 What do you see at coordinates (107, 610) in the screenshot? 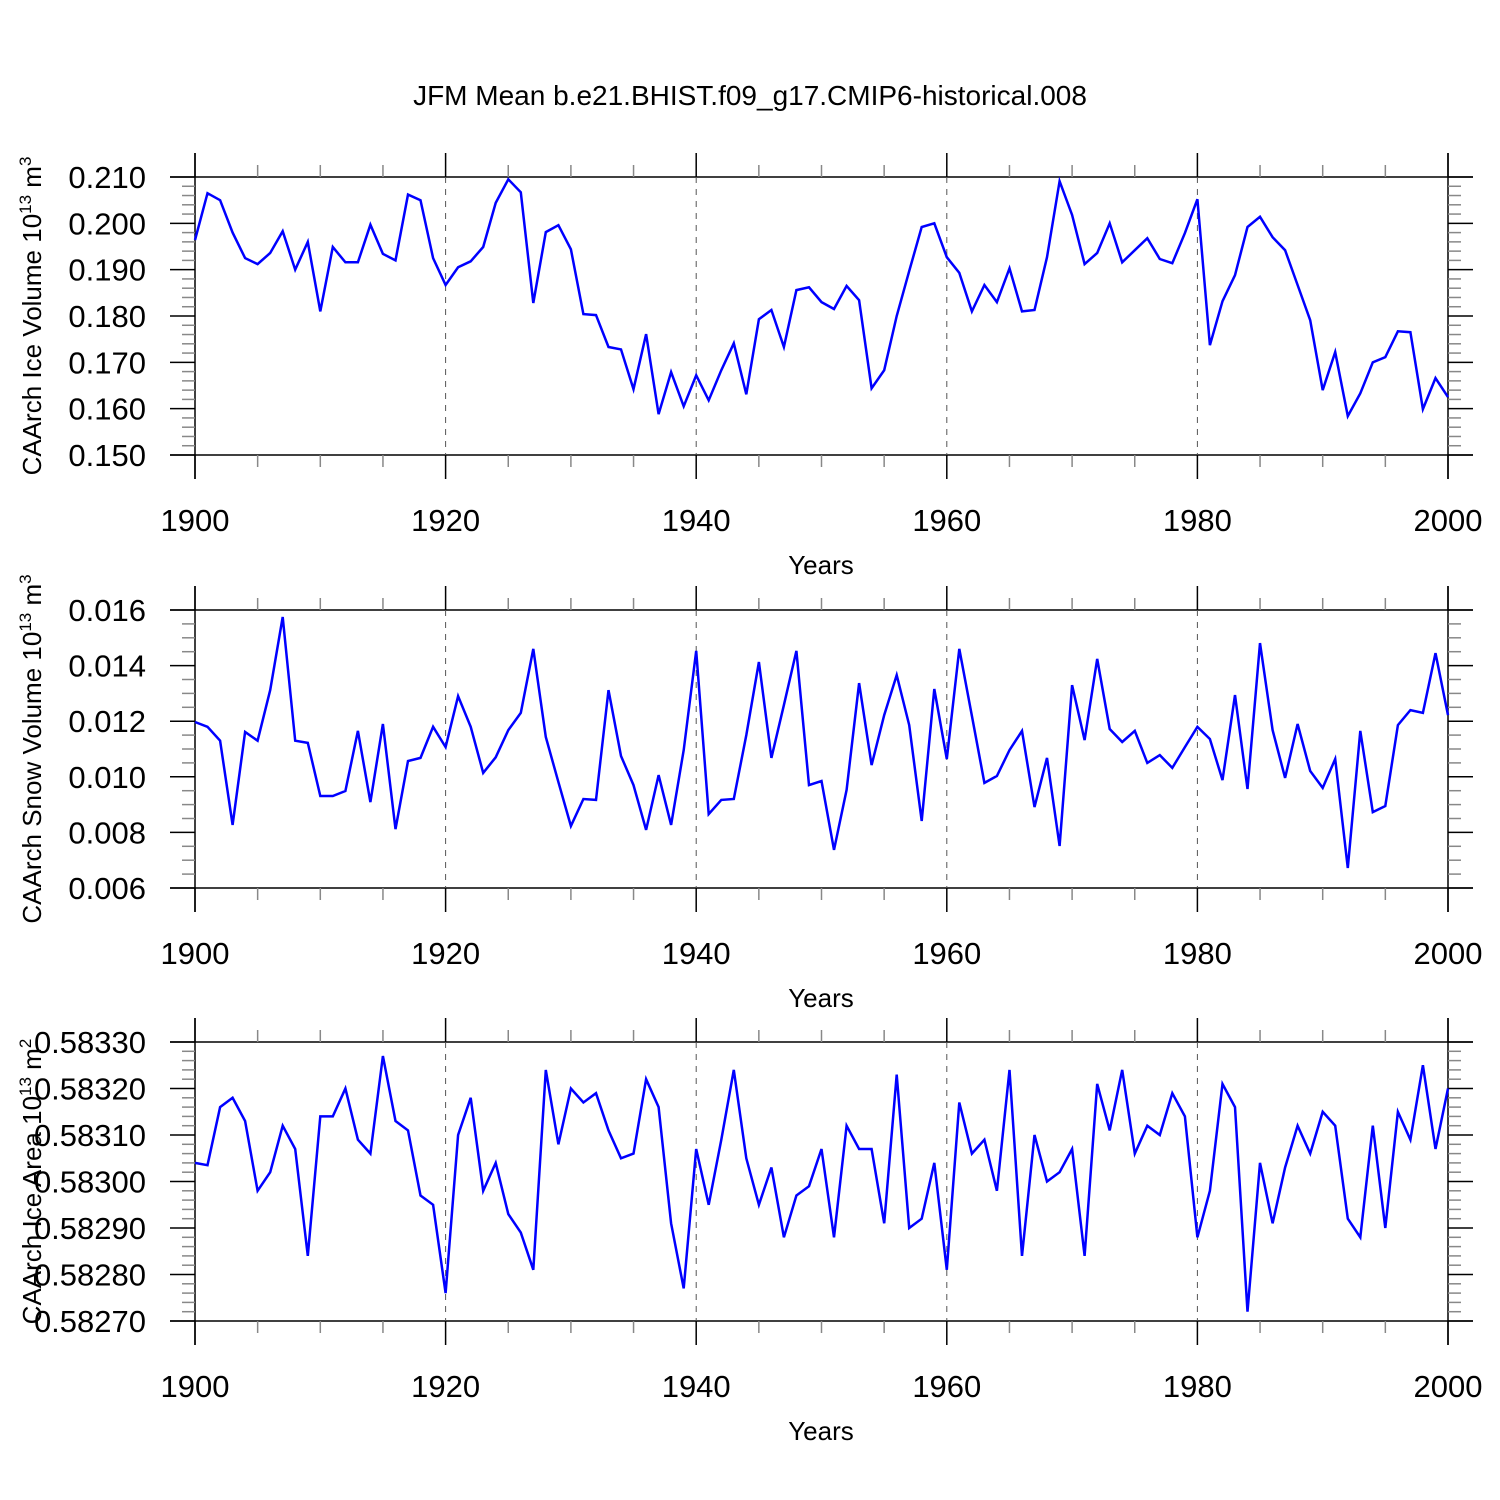
I see `y-tick-label: 0.016` at bounding box center [107, 610].